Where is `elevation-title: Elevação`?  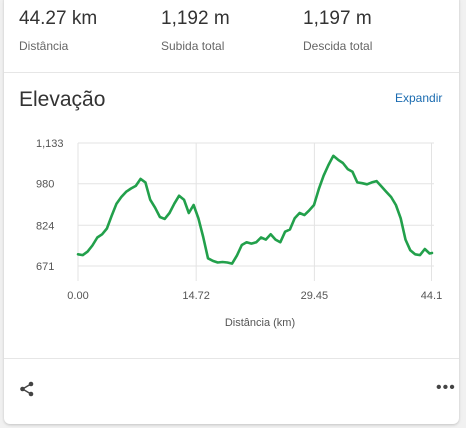
elevation-title: Elevação is located at coordinates (62, 99).